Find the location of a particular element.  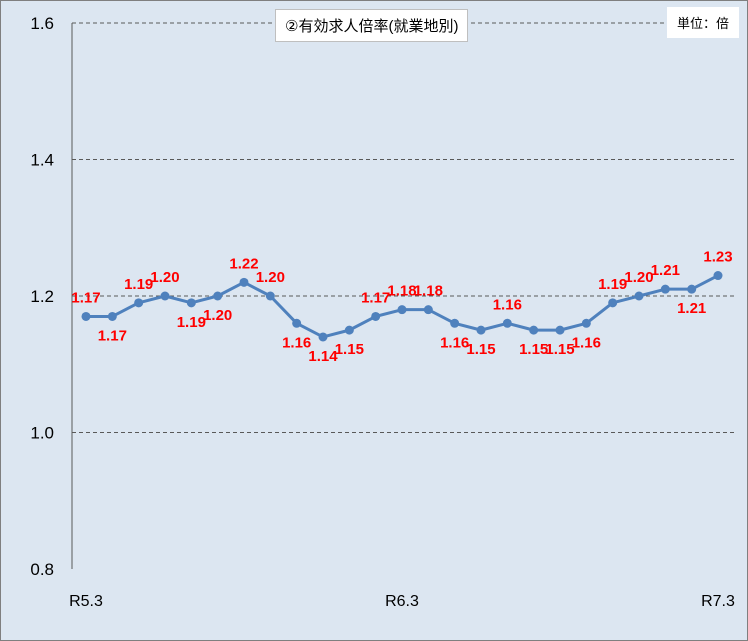

y-tick-label: 0.8 is located at coordinates (42, 569).